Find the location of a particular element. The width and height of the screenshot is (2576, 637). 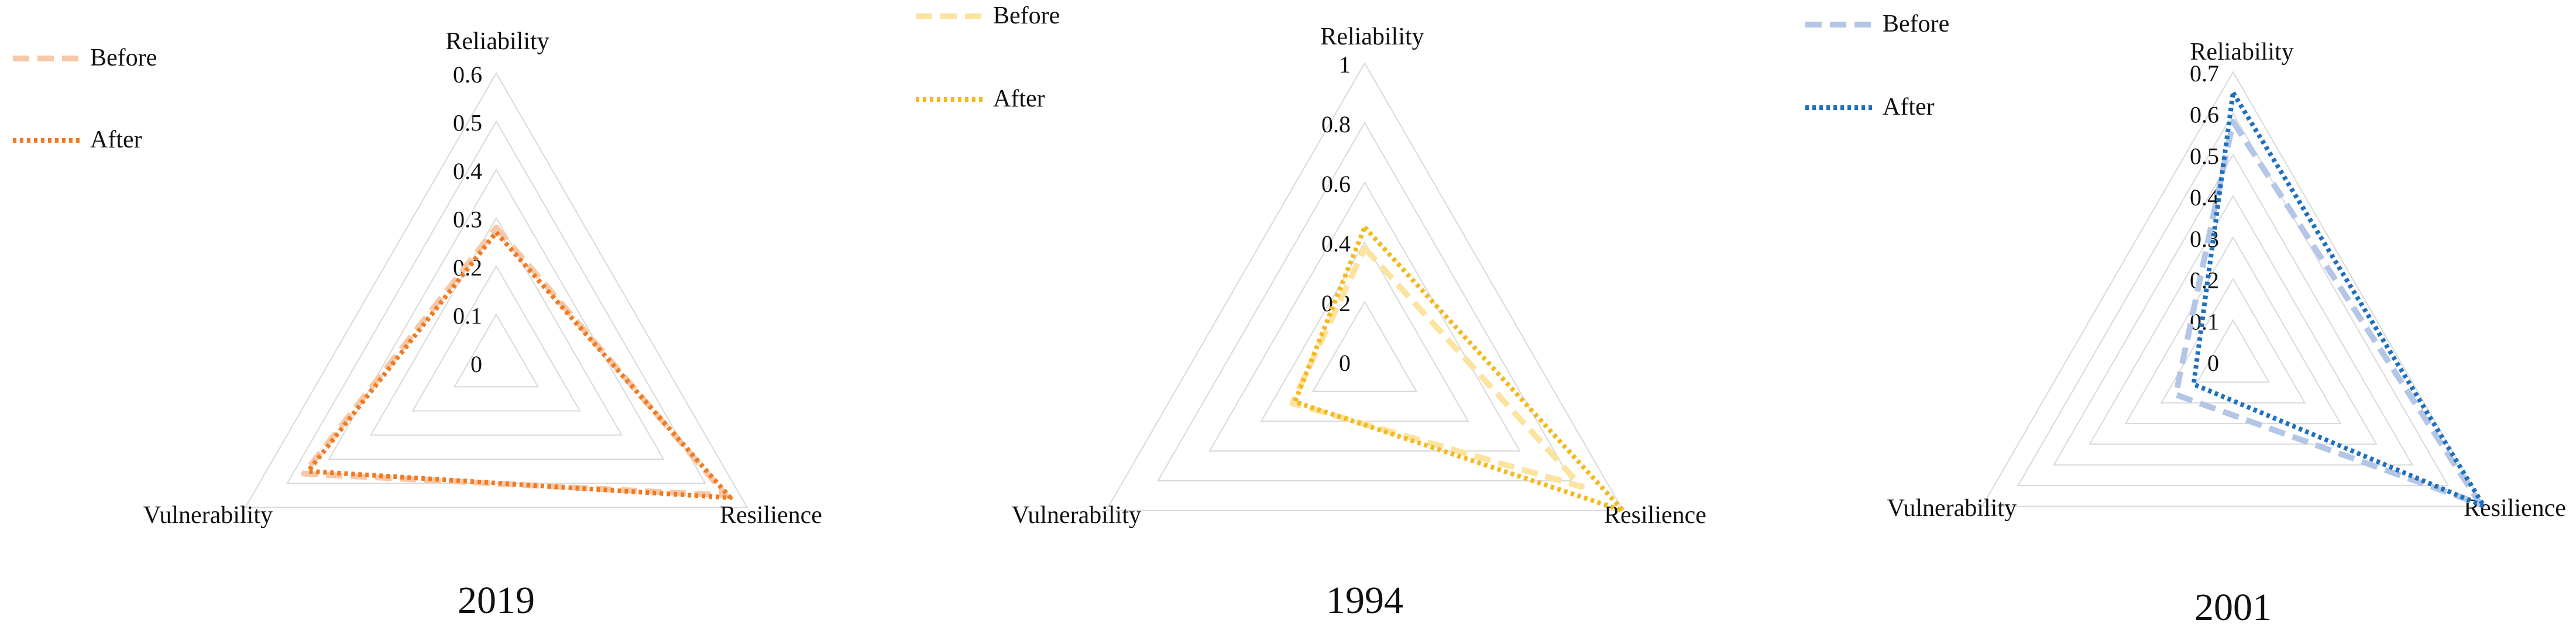

tick-label: 0.1 is located at coordinates (467, 316).